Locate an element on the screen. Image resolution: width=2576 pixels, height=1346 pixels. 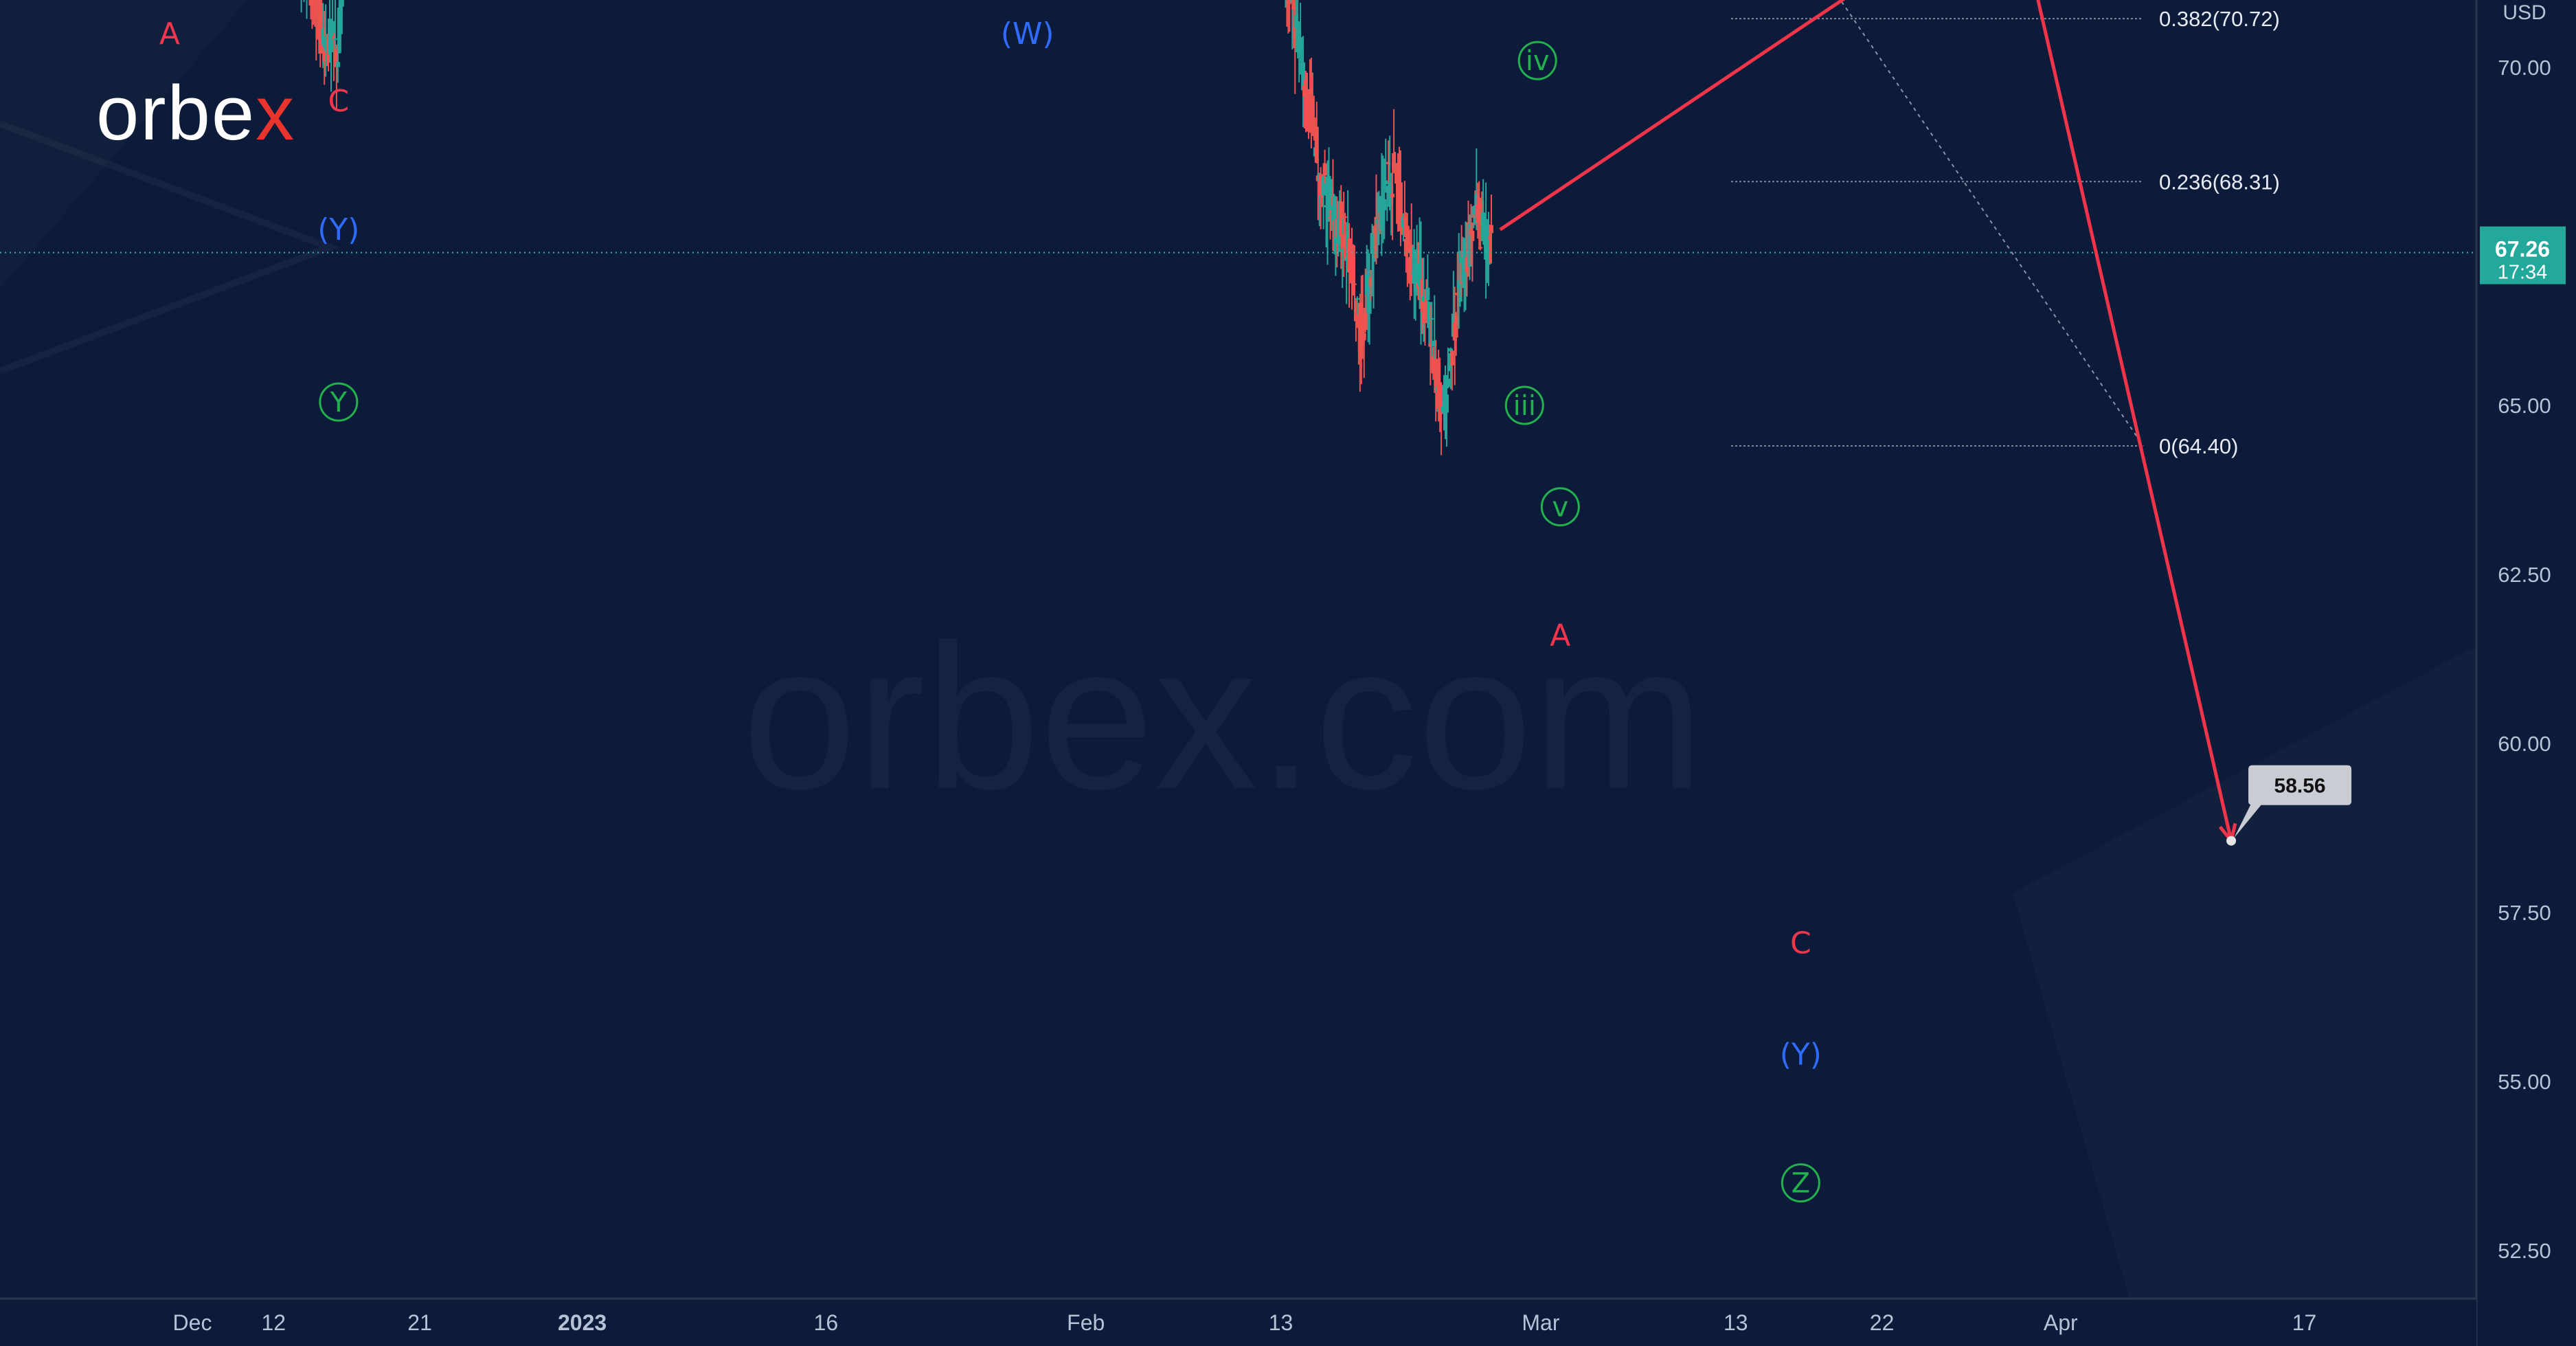
x-axis-tick-label: 16 is located at coordinates (826, 1322).